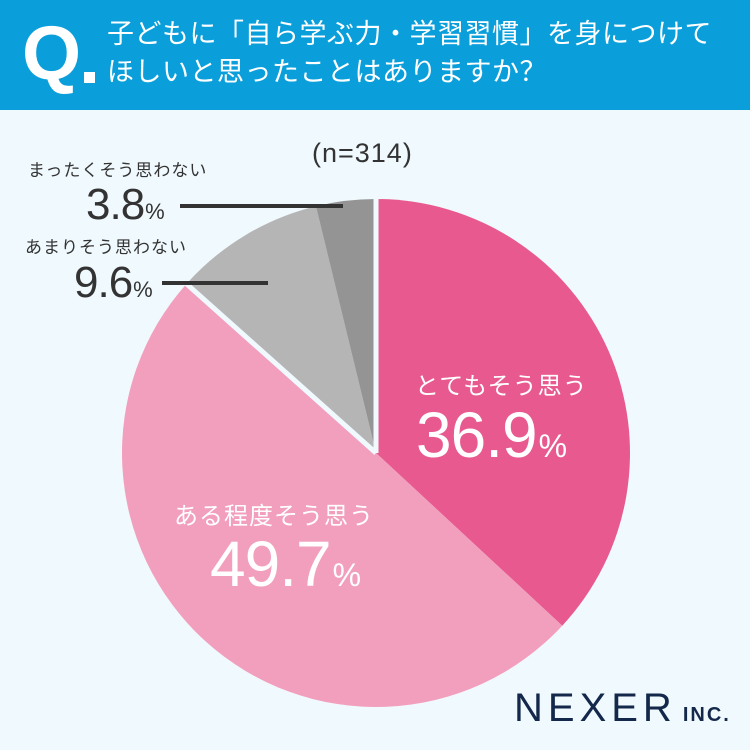  What do you see at coordinates (89, 77) in the screenshot?
I see `q-dot` at bounding box center [89, 77].